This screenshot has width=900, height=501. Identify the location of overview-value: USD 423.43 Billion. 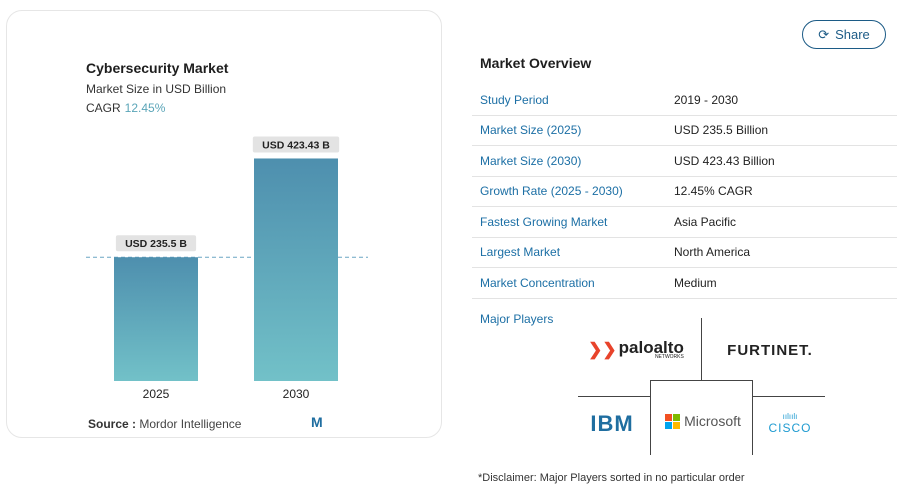
(724, 160).